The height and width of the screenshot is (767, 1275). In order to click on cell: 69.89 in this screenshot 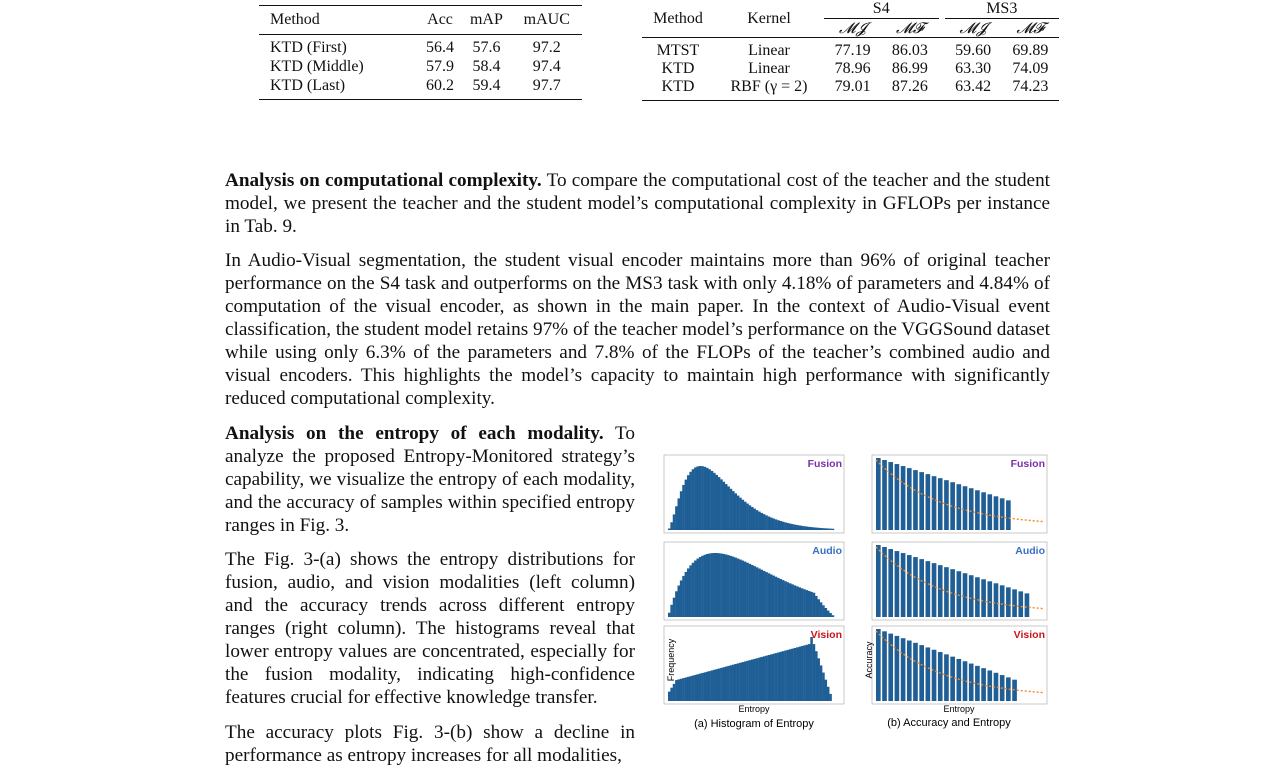, I will do `click(1030, 50)`.